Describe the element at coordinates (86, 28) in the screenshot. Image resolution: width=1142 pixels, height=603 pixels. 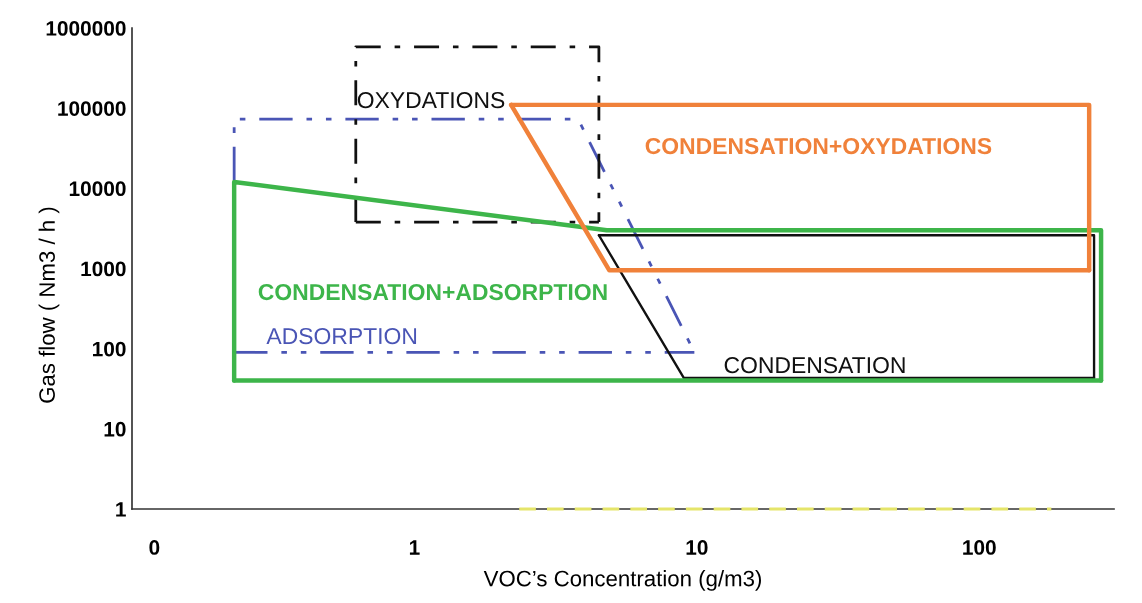
I see `y-tick-label: 1000000` at that location.